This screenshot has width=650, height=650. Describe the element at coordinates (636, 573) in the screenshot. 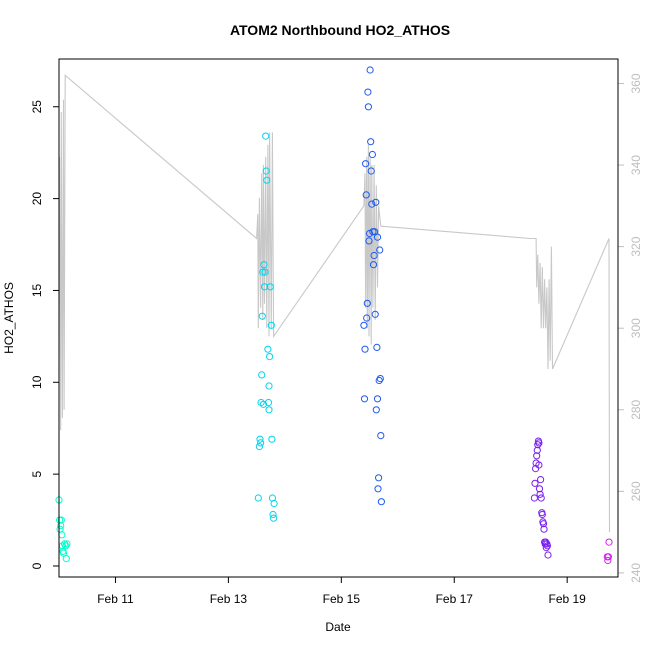

I see `y2-tick-label: 240` at that location.